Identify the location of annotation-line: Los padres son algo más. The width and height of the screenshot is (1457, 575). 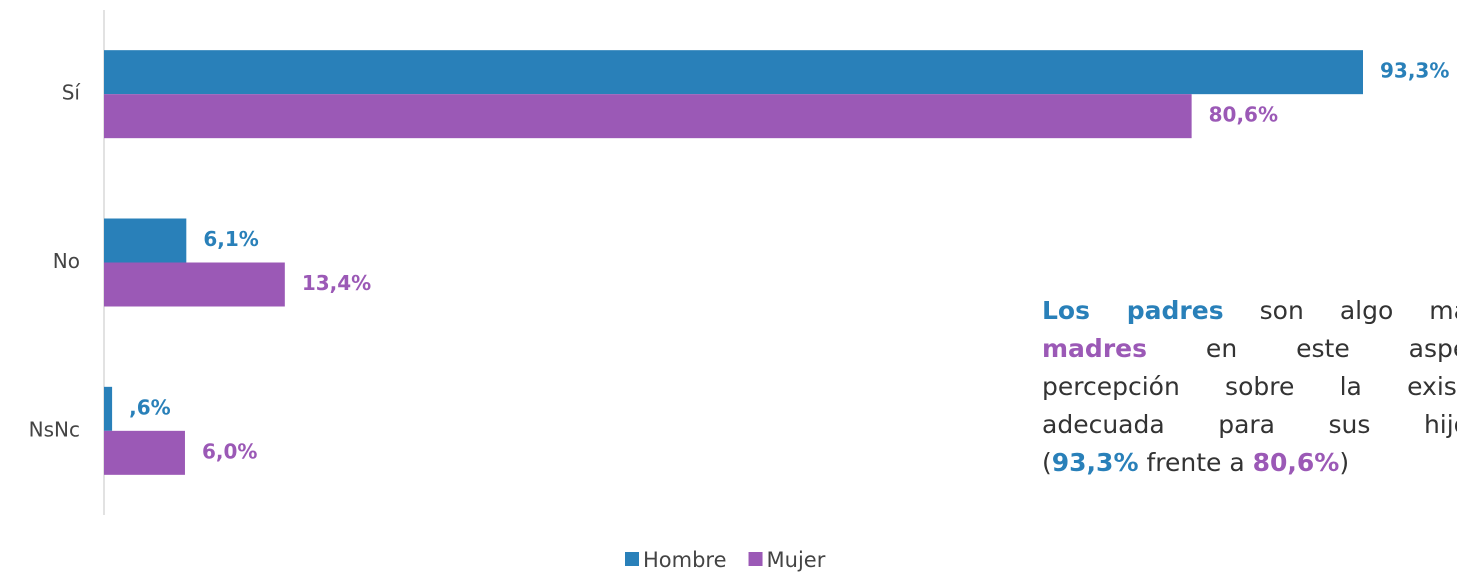
(1249, 311).